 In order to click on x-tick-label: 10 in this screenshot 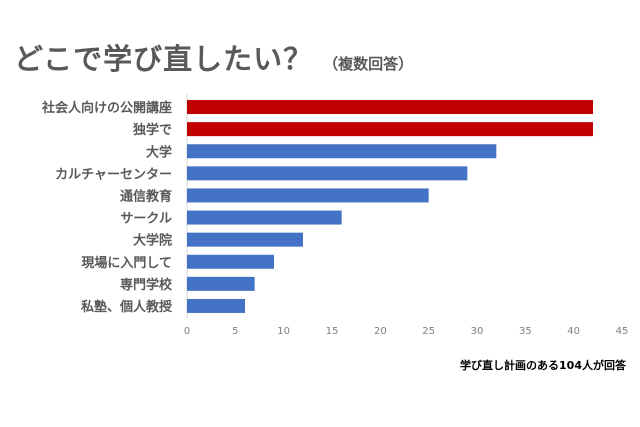, I will do `click(283, 331)`.